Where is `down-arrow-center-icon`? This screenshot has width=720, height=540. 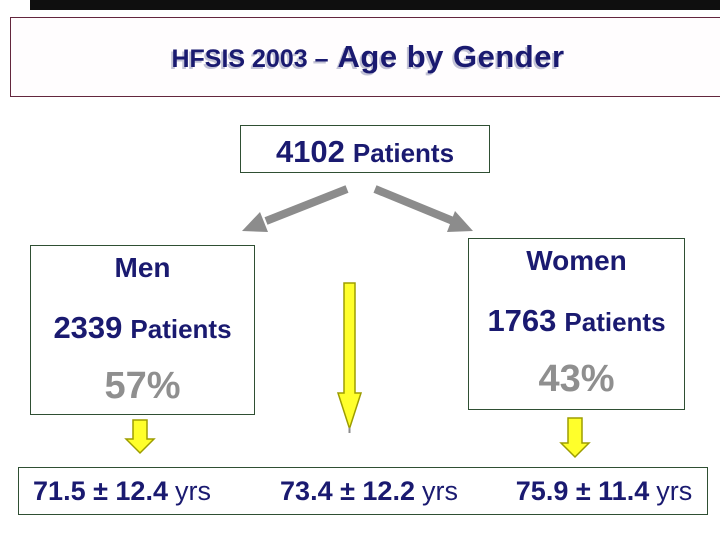
down-arrow-center-icon is located at coordinates (349, 357).